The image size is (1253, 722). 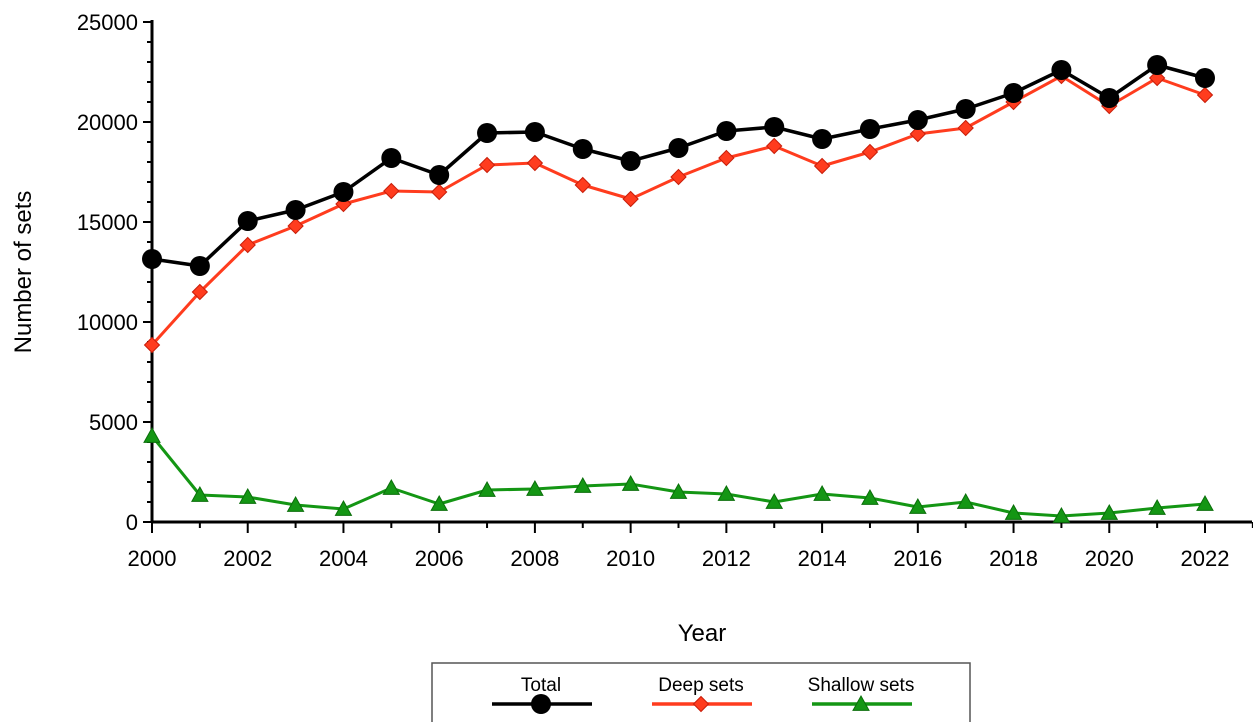 I want to click on y-tick-label: 0, so click(x=132, y=522).